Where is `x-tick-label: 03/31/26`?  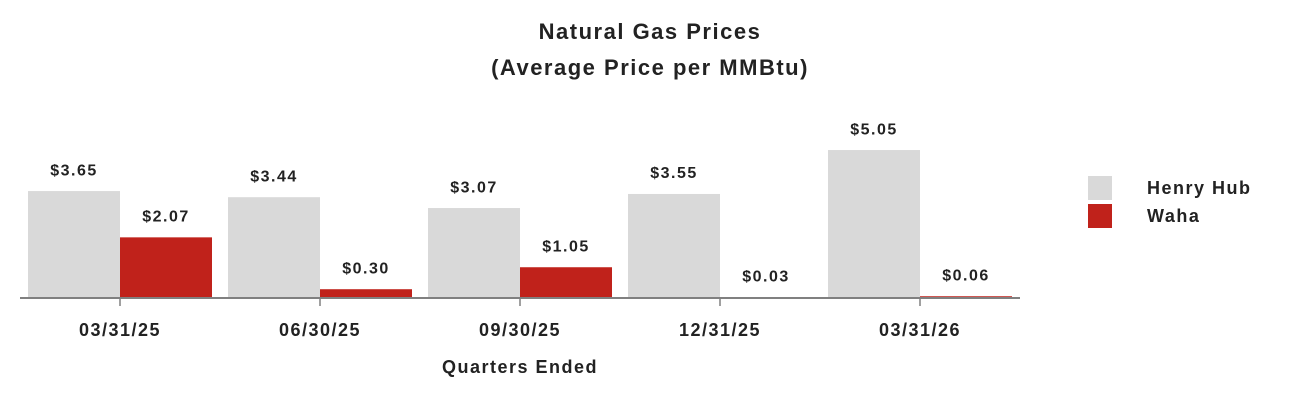 x-tick-label: 03/31/26 is located at coordinates (920, 330).